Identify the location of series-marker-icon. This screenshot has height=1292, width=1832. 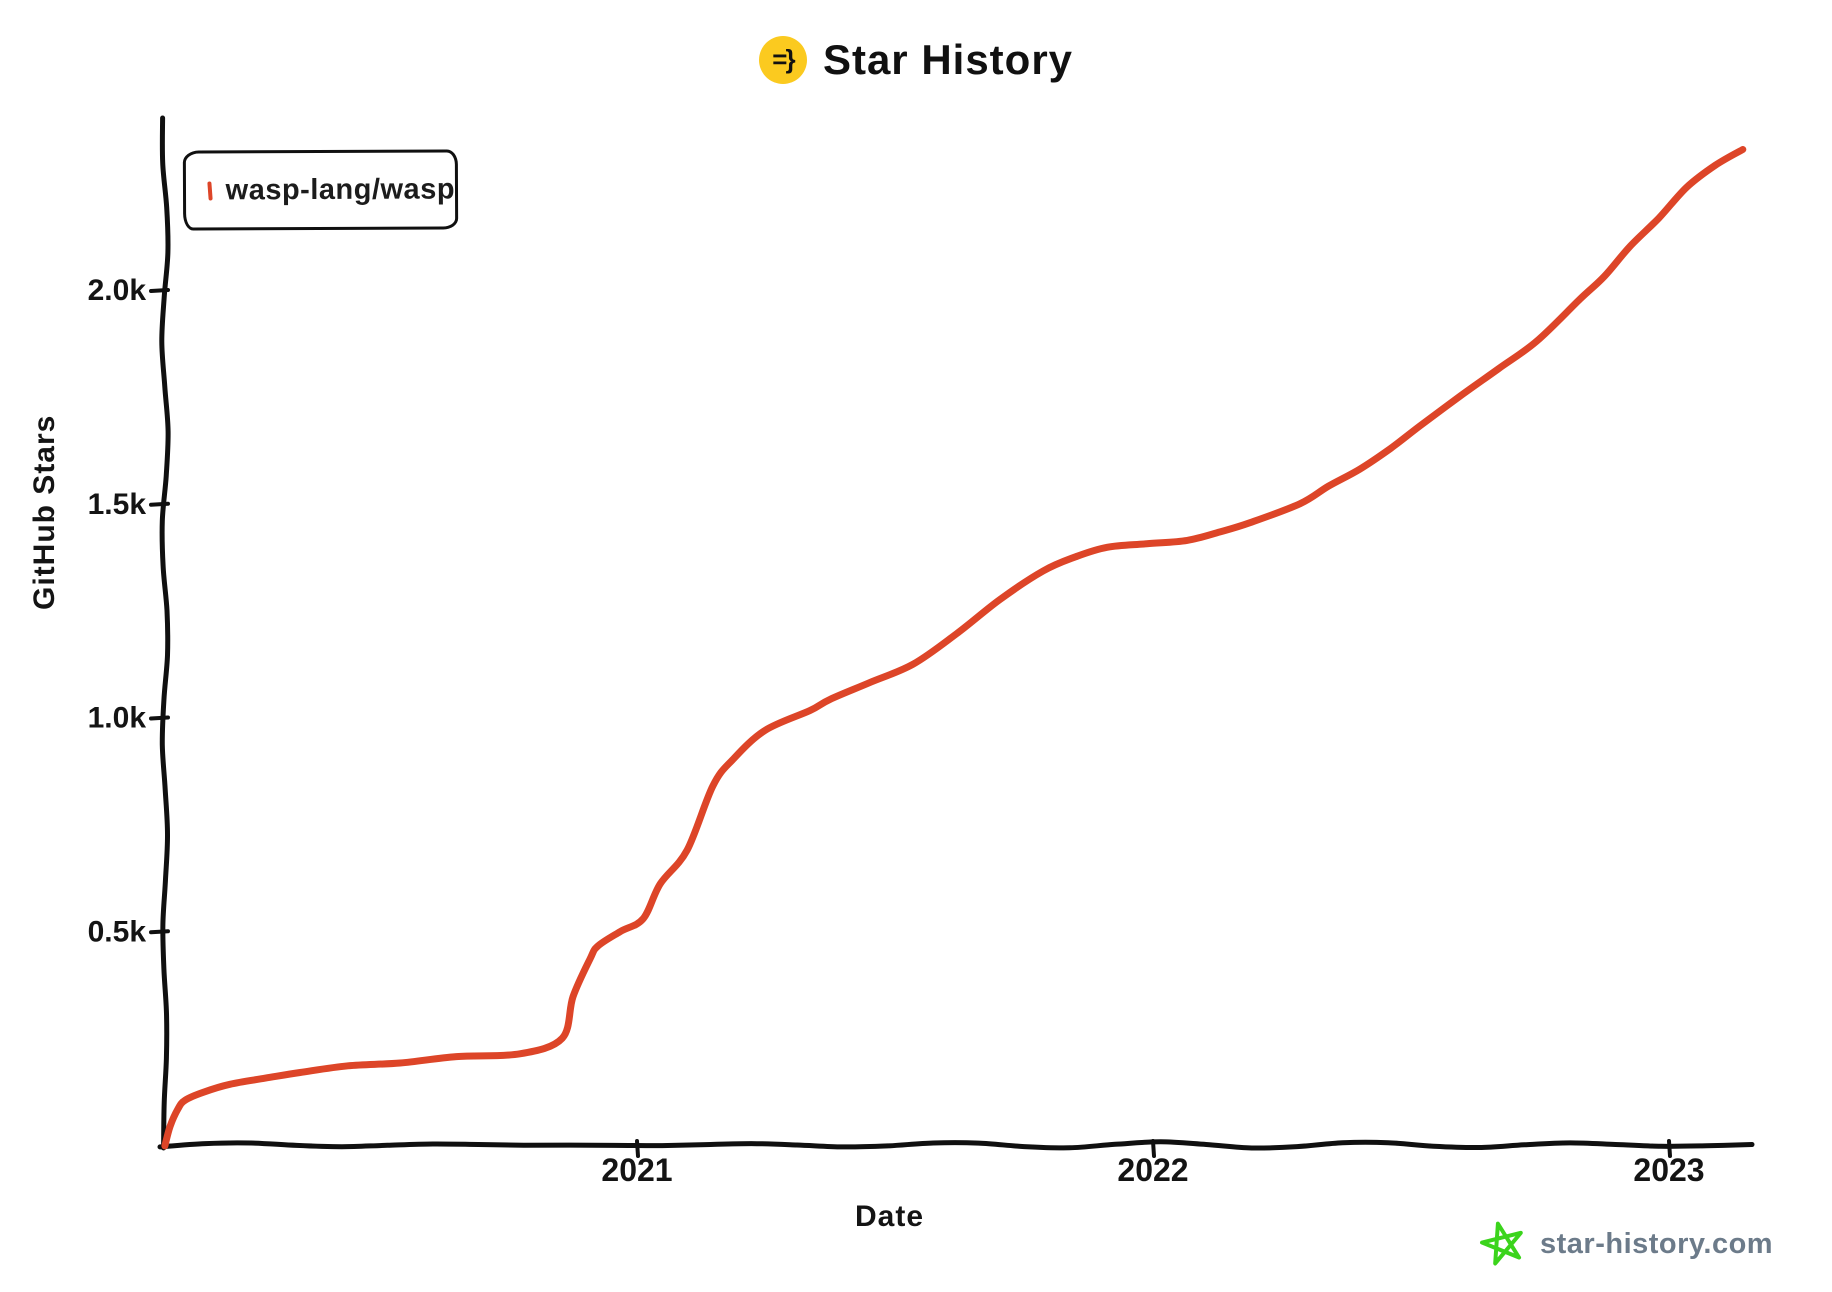
(210, 190).